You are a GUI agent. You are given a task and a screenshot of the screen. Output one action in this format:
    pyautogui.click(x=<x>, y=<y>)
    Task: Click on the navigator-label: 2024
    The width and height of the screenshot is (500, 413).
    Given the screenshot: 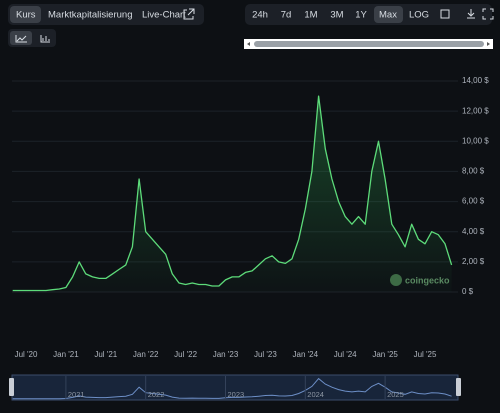 What is the action you would take?
    pyautogui.click(x=315, y=394)
    